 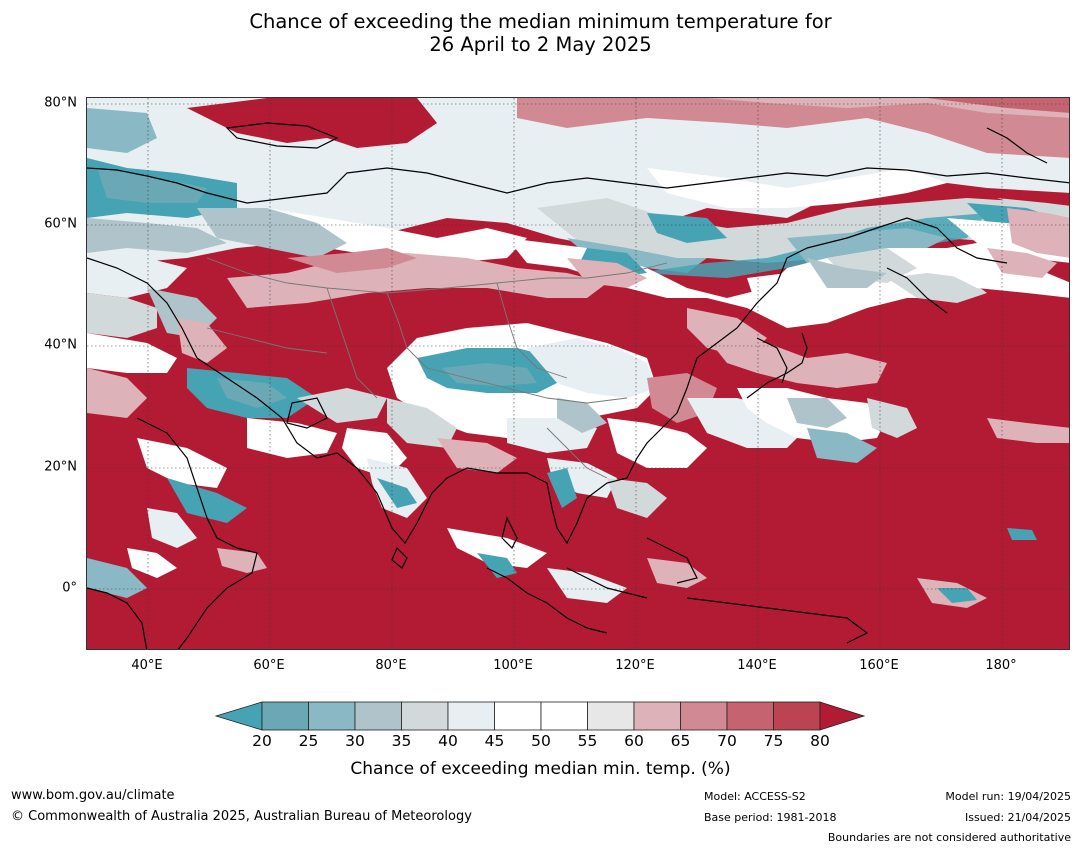 What do you see at coordinates (757, 665) in the screenshot?
I see `lon-label-140e: 140°E` at bounding box center [757, 665].